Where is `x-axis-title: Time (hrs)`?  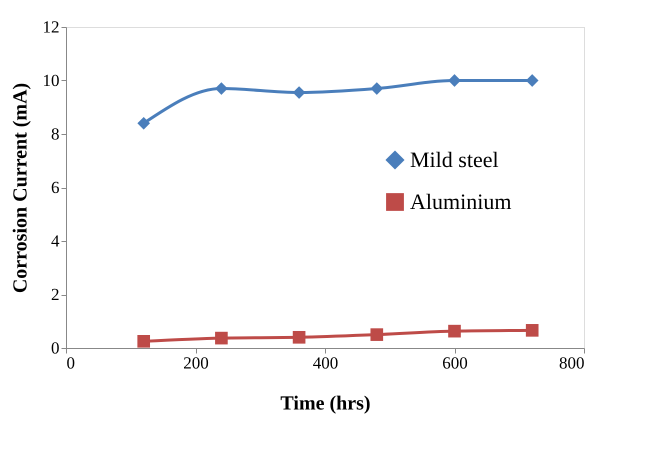 x-axis-title: Time (hrs) is located at coordinates (325, 403).